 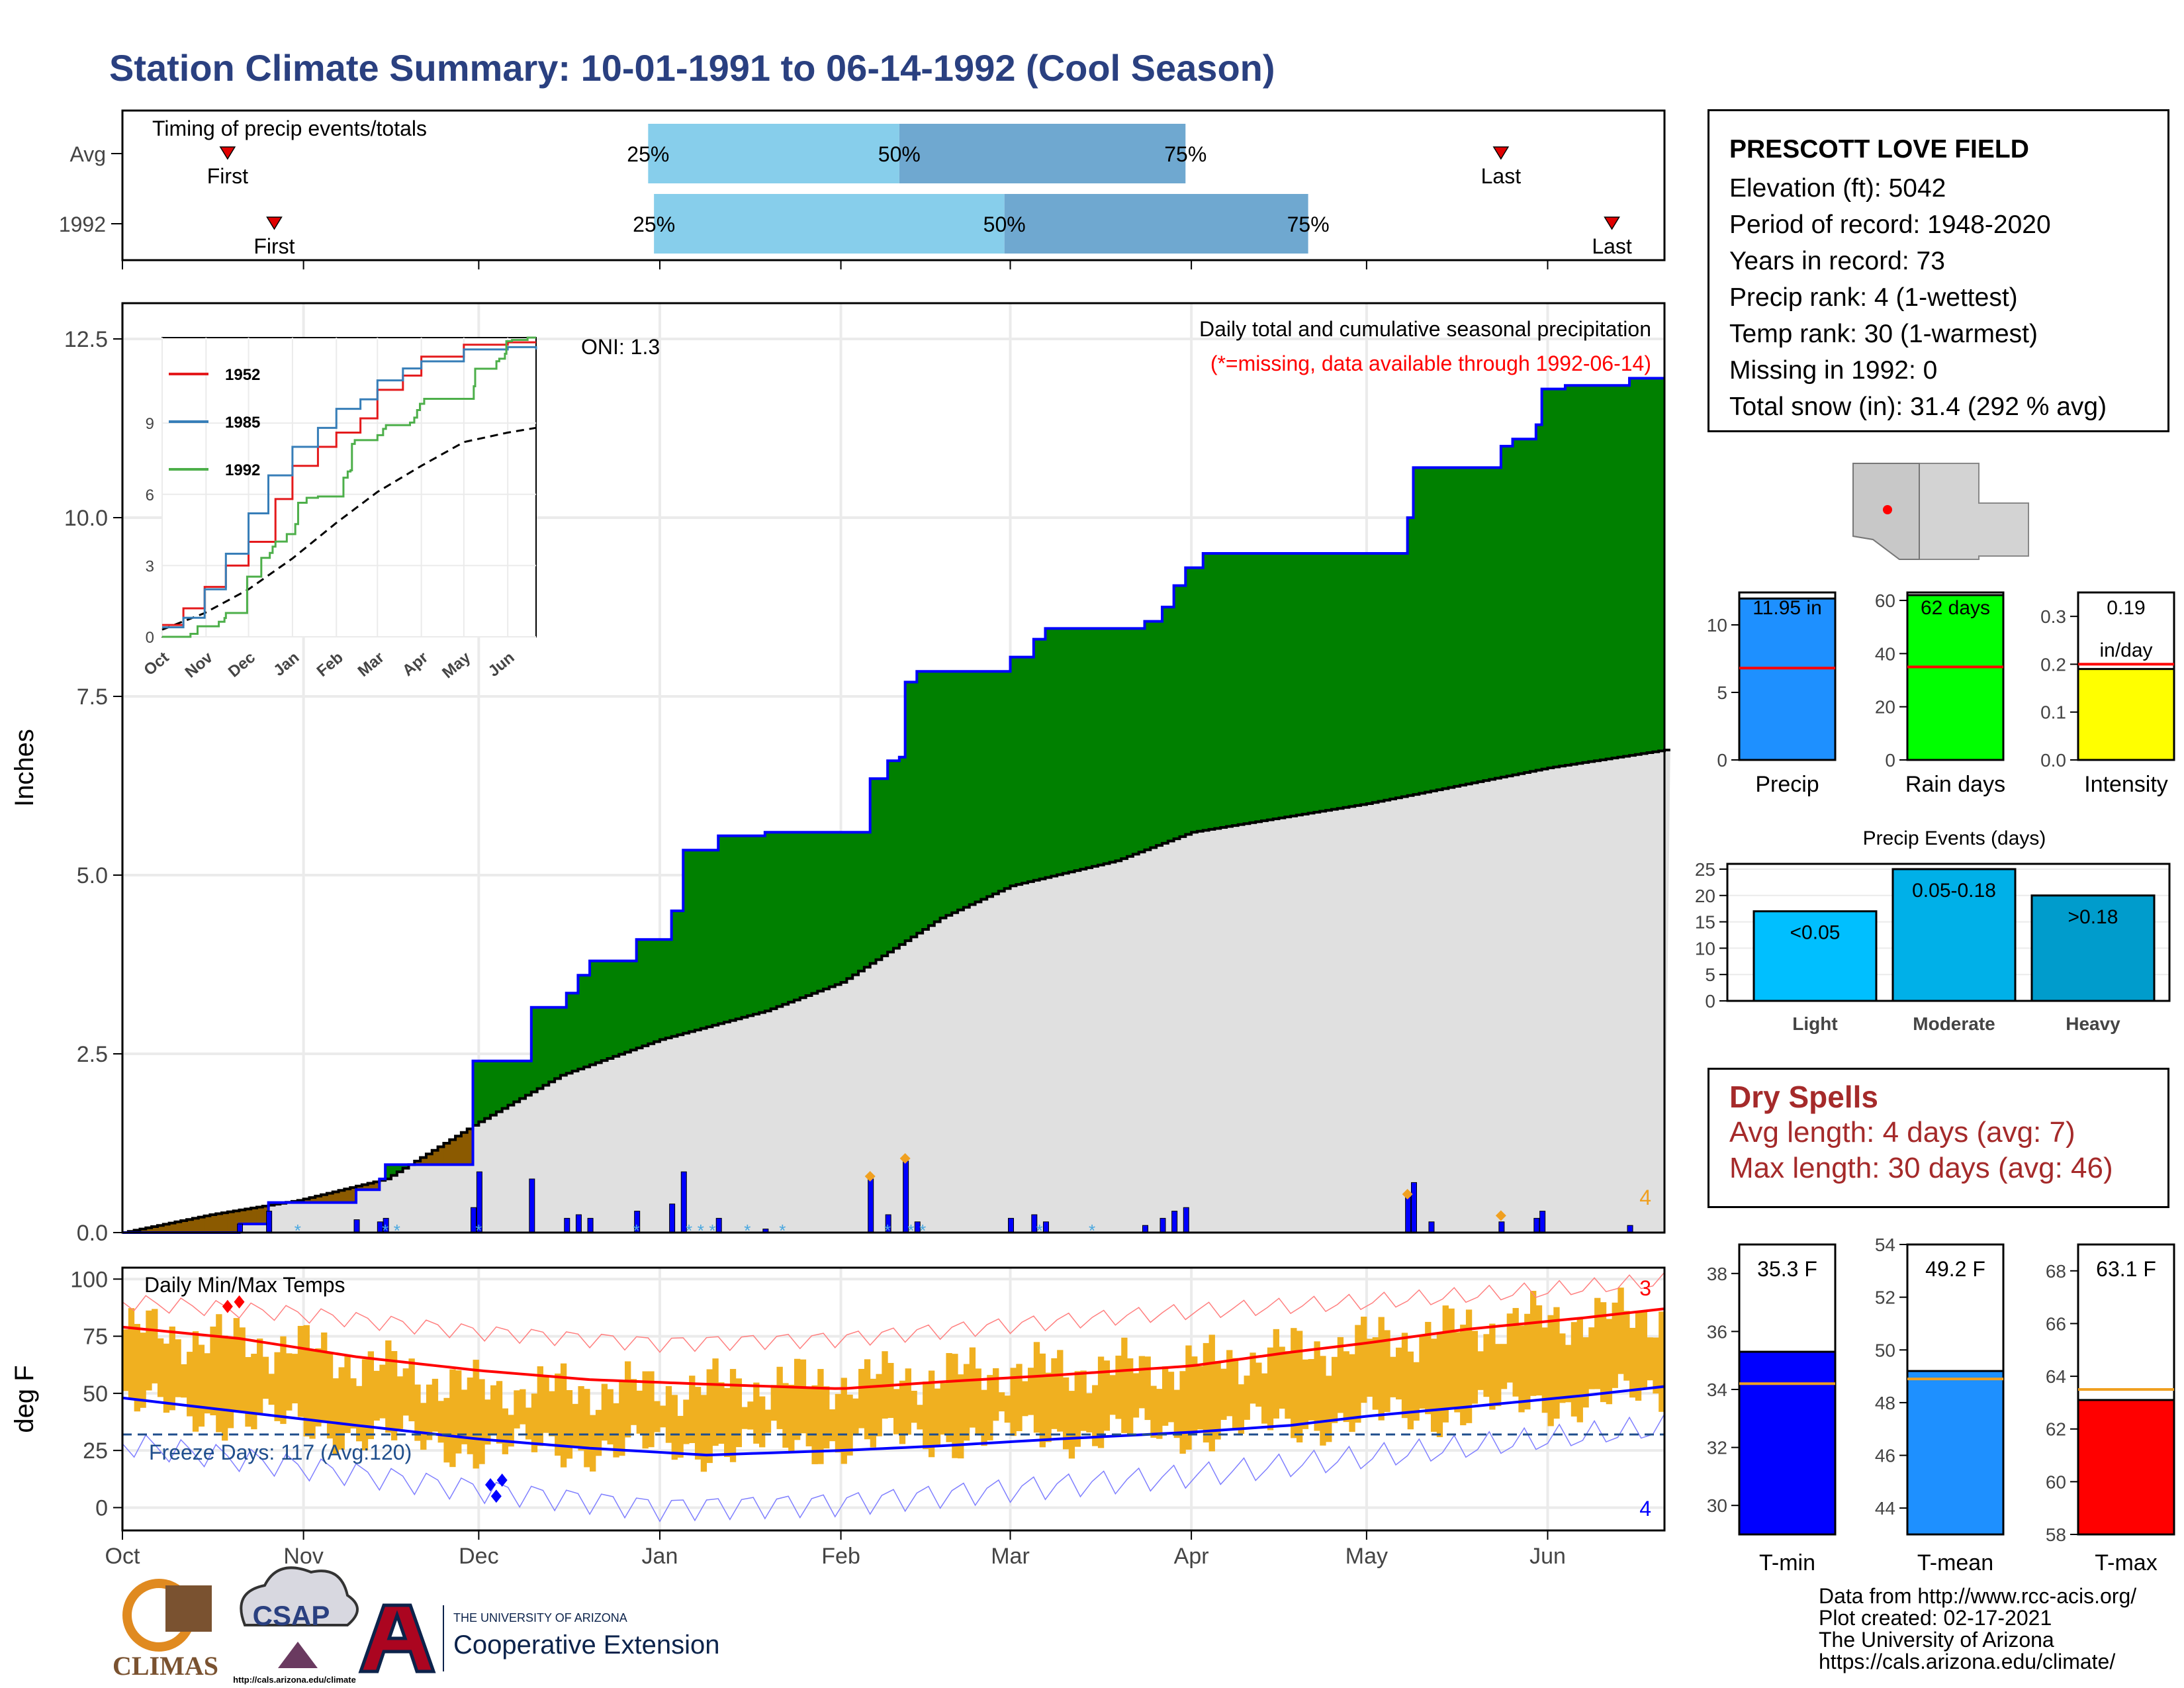 What do you see at coordinates (1366, 1556) in the screenshot?
I see `x-tick-label: May` at bounding box center [1366, 1556].